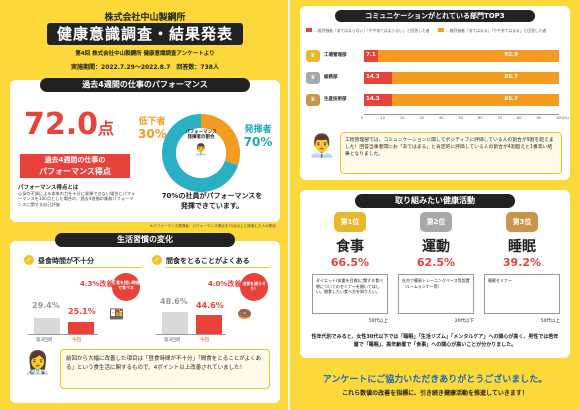 Image resolution: width=580 pixels, height=410 pixels. I want to click on score-caption-line1: 過去4週間の仕事の, so click(75, 160).